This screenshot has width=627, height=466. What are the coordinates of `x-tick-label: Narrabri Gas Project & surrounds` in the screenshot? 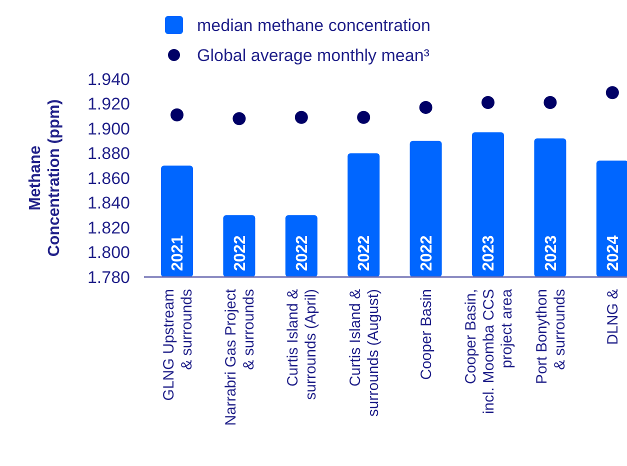 It's located at (240, 357).